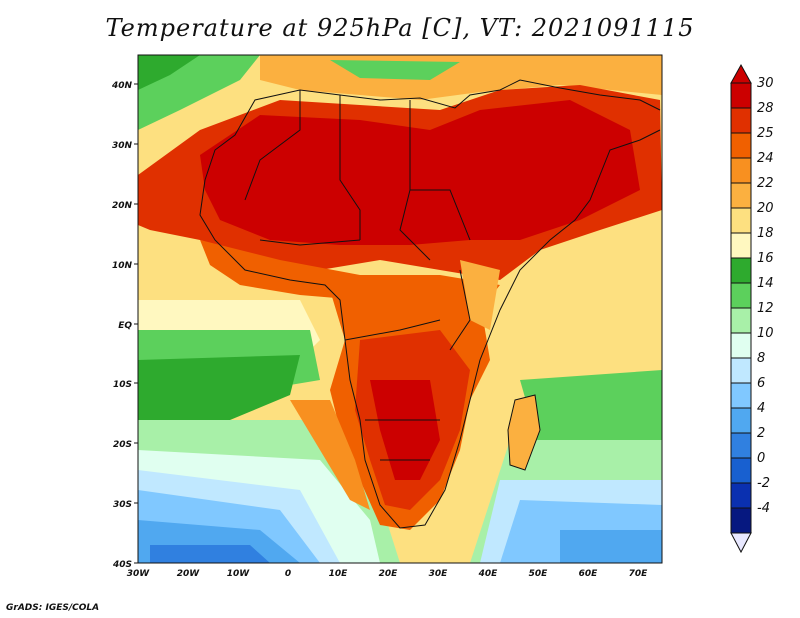 The width and height of the screenshot is (800, 618). What do you see at coordinates (122, 505) in the screenshot?
I see `lat-tick-30s: 30S` at bounding box center [122, 505].